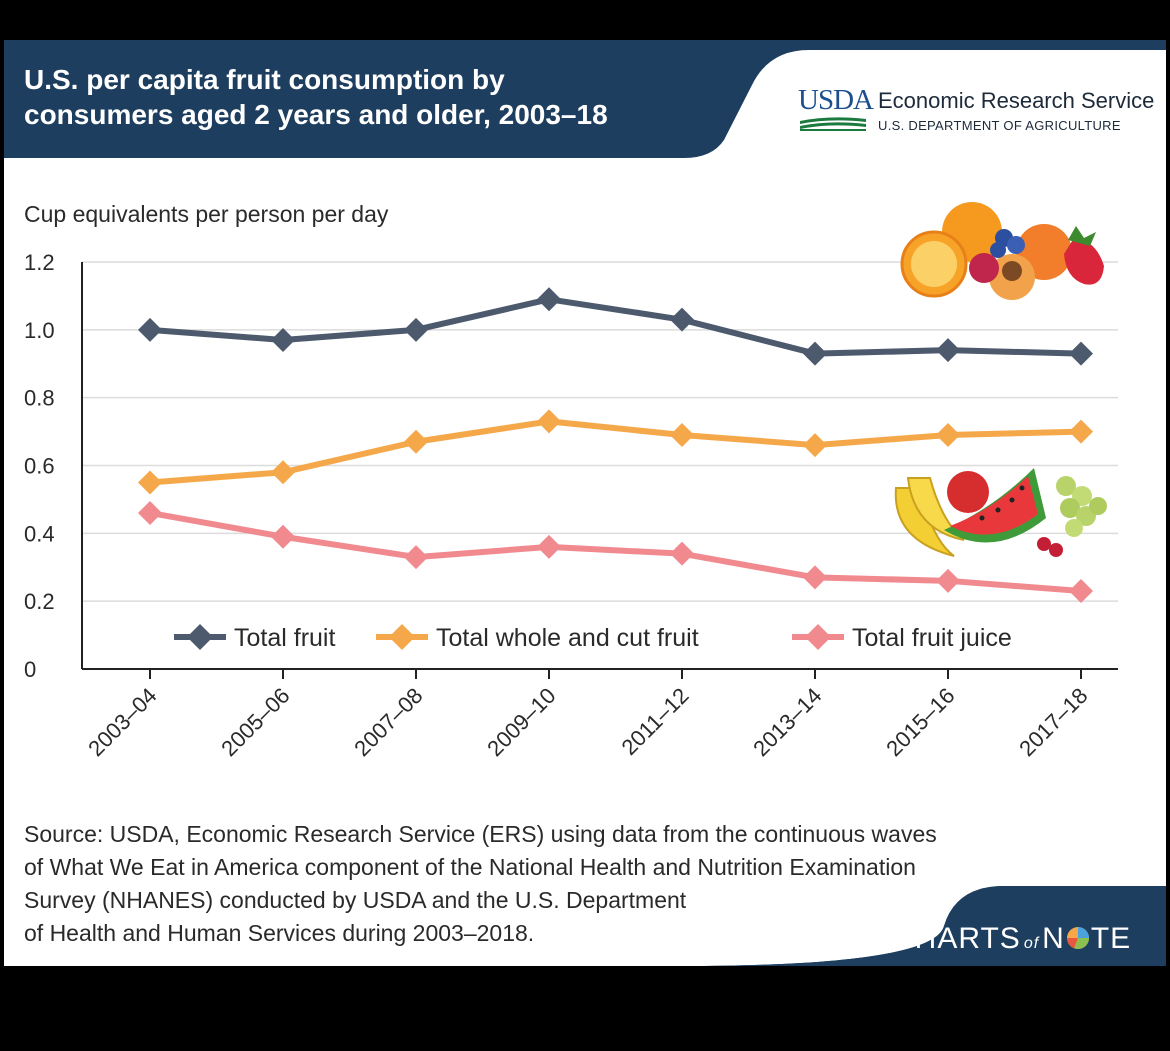 This screenshot has width=1170, height=1051. What do you see at coordinates (787, 722) in the screenshot?
I see `x-tick-label: 2013–14` at bounding box center [787, 722].